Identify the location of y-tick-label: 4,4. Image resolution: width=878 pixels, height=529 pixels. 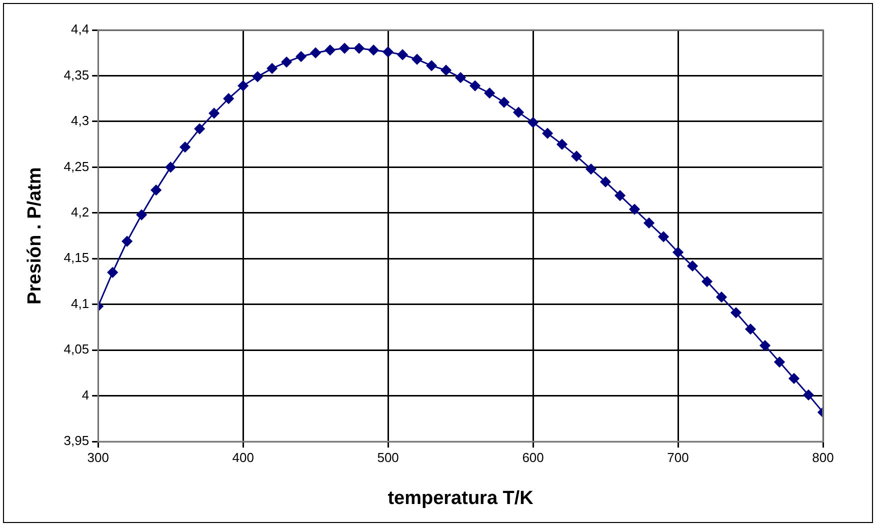
(80, 29).